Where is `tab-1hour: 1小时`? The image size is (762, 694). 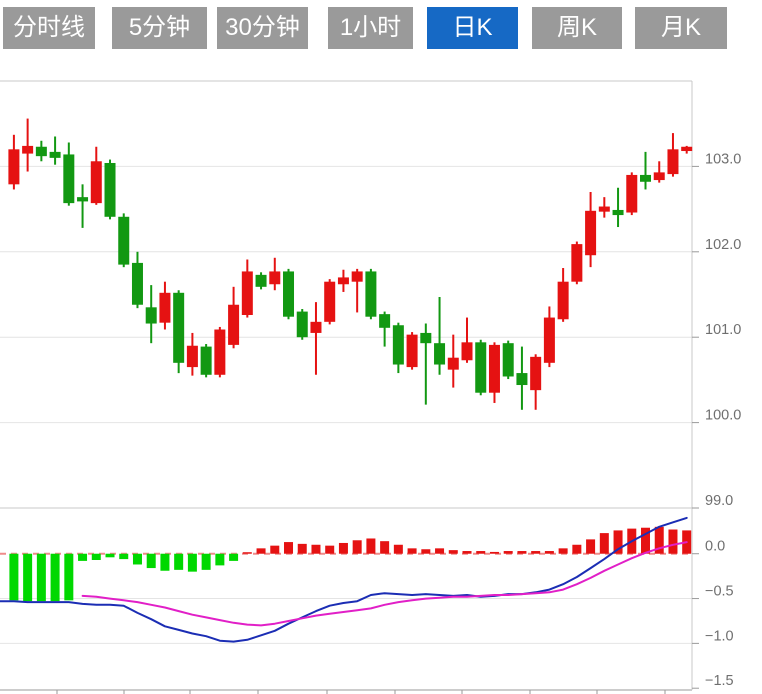 tab-1hour: 1小时 is located at coordinates (370, 28).